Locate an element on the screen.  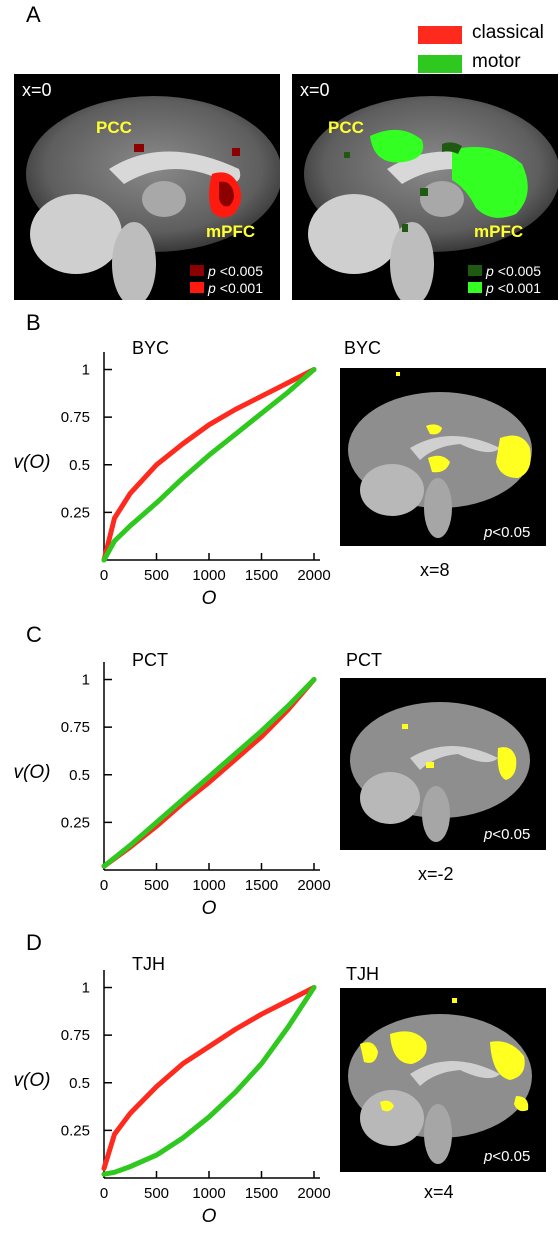
pvalue-pct: p<0.05 is located at coordinates (507, 834).